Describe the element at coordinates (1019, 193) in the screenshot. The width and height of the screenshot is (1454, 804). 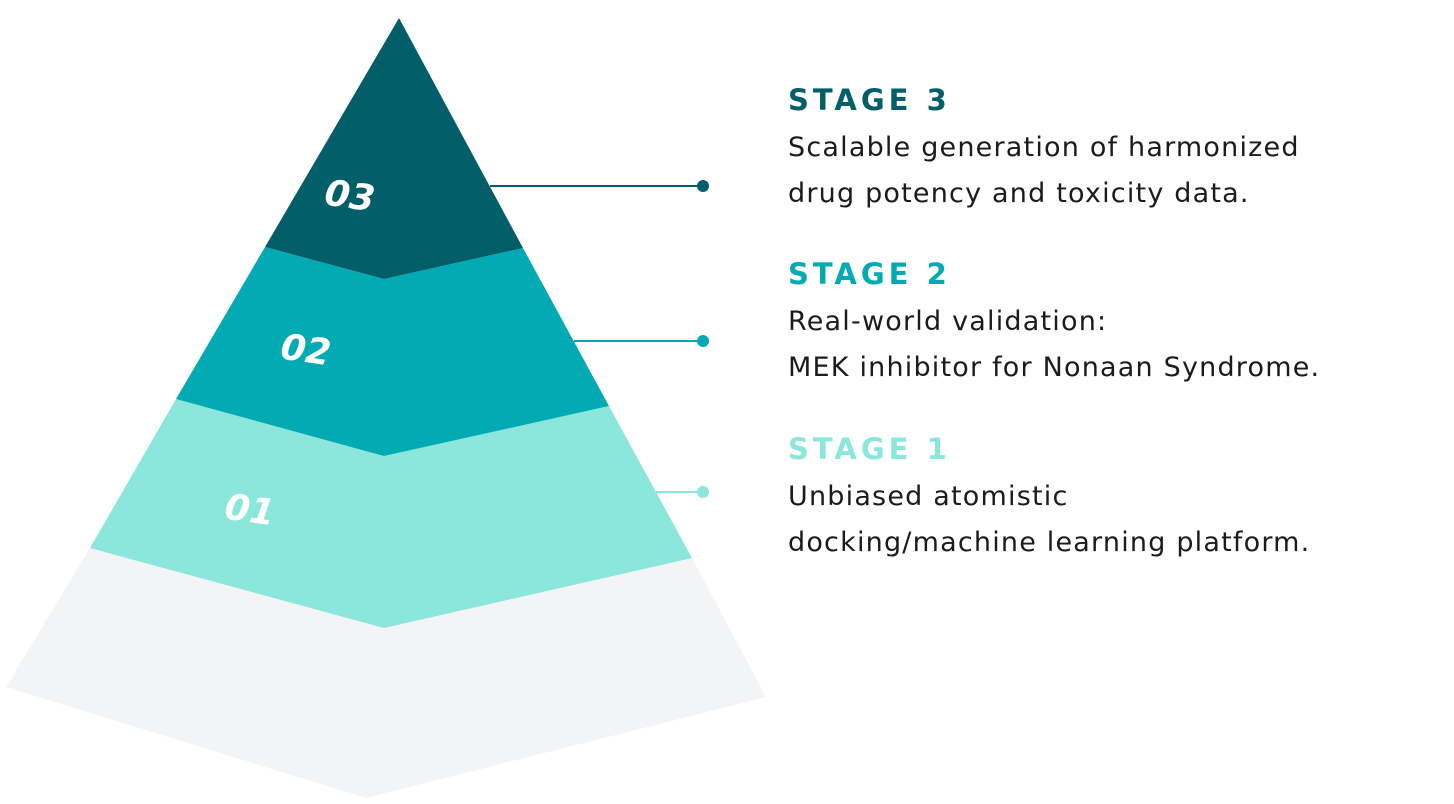
I see `stage-3-description-line-2: drug potency and toxicity data.` at that location.